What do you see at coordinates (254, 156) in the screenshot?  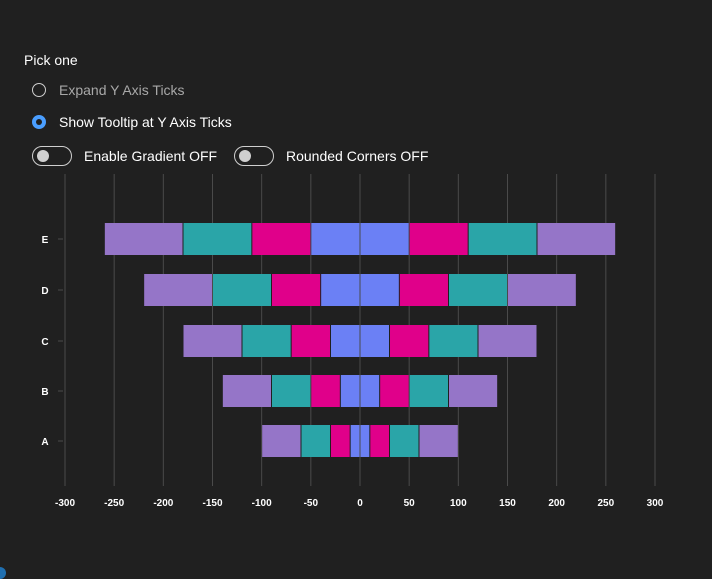 I see `toggle-switch-rounded-corners` at bounding box center [254, 156].